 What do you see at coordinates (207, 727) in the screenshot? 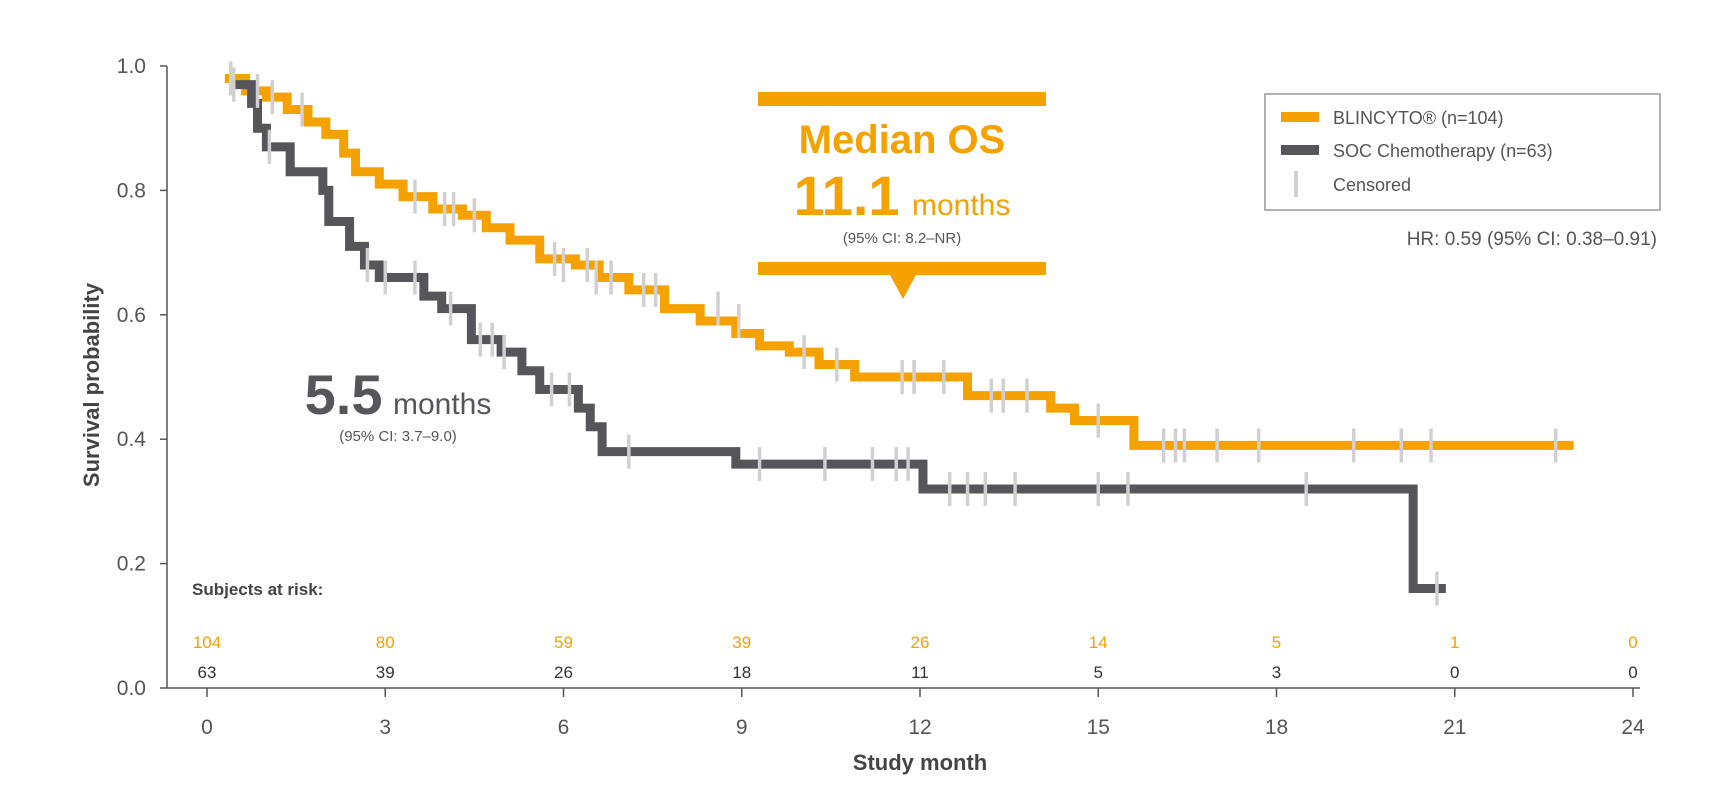
I see `x-tick-label: 0` at bounding box center [207, 727].